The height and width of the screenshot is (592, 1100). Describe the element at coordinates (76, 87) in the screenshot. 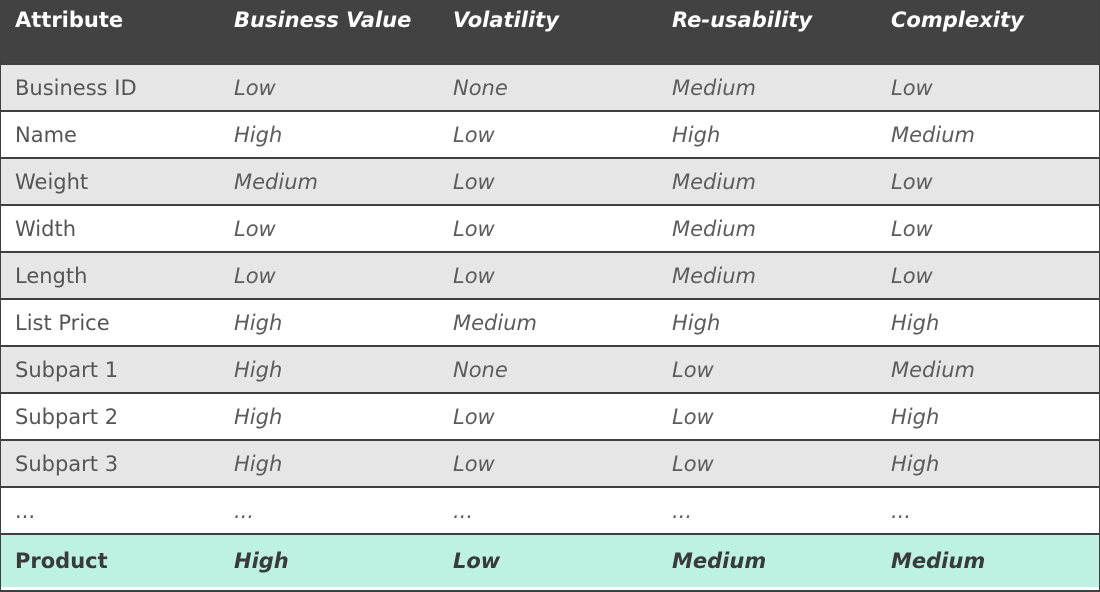

I see `cell-attribute: Business ID` at that location.